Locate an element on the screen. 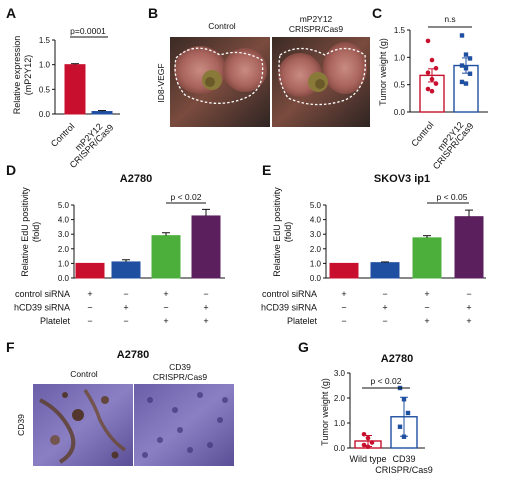 Image resolution: width=520 pixels, height=481 pixels. panel-d-title: A2780 is located at coordinates (136, 179).